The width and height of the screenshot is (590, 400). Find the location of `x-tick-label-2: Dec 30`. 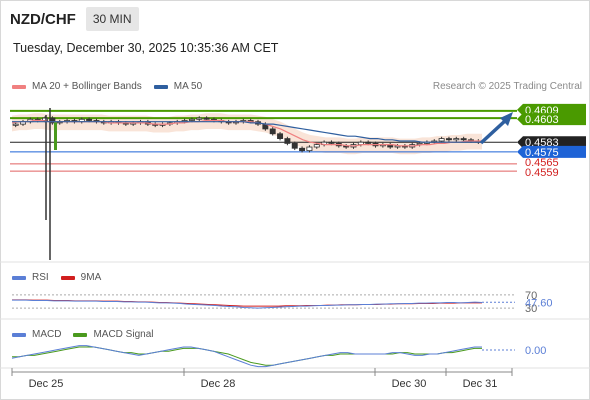

x-tick-label-2: Dec 30 is located at coordinates (409, 384).